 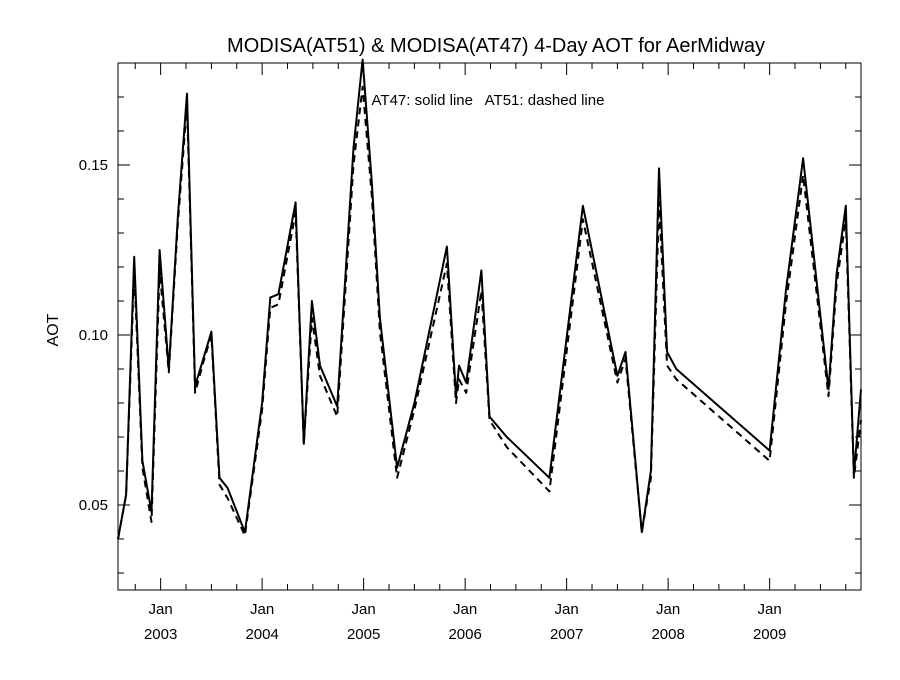 I want to click on y-tick-label: 0.15, so click(x=93, y=165).